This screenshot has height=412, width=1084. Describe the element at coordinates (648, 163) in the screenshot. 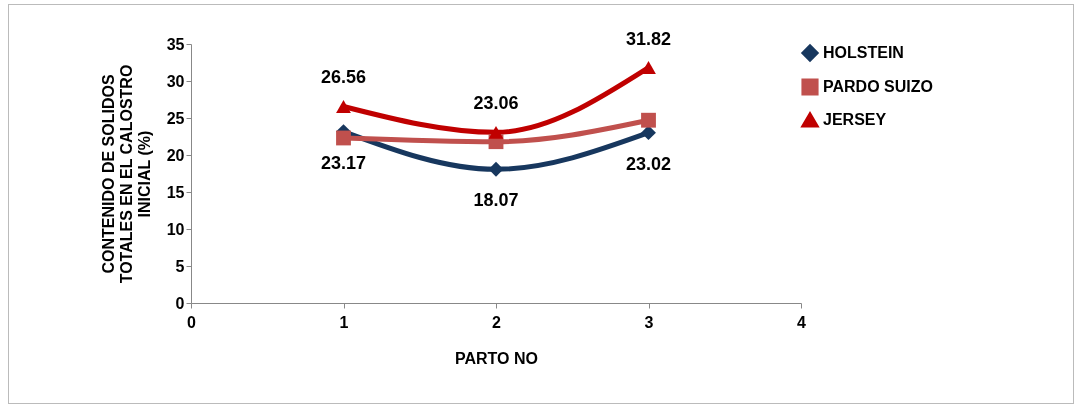

I see `data-label: 23.02` at that location.